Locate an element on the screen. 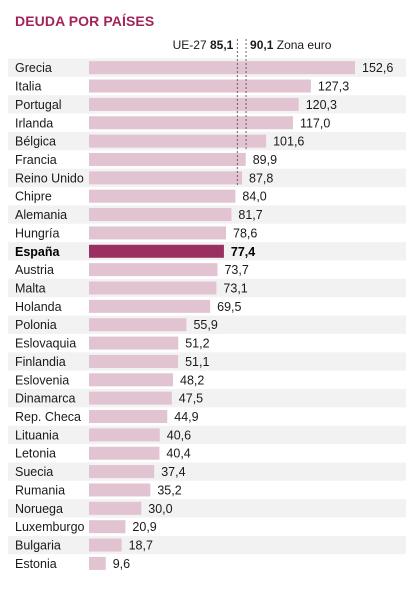 This screenshot has width=414, height=597. category-label: Finlandia is located at coordinates (40, 362).